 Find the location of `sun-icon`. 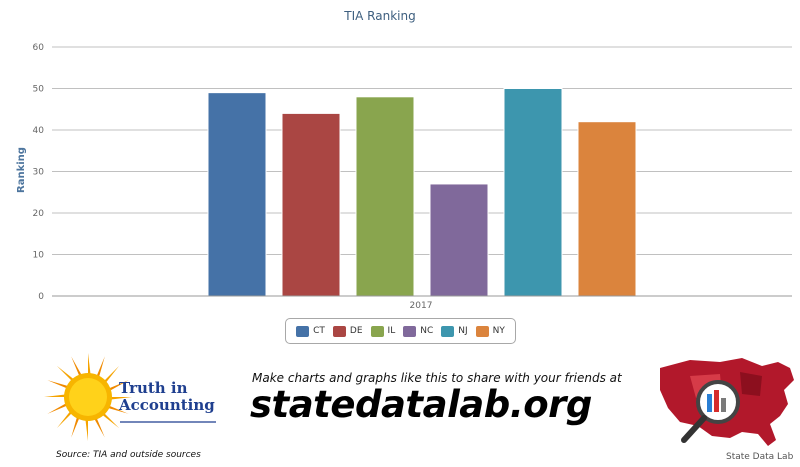

sun-icon is located at coordinates (130, 397).